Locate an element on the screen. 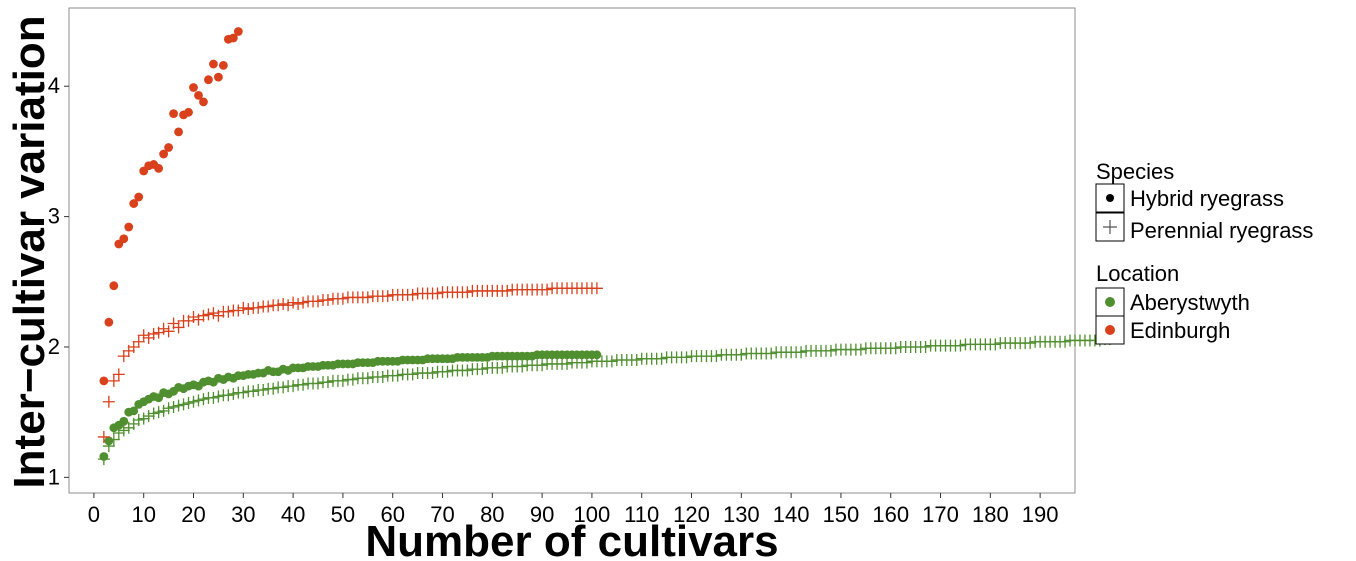 The image size is (1356, 561). y-axis: 1 2 3 4 is located at coordinates (58, 281).